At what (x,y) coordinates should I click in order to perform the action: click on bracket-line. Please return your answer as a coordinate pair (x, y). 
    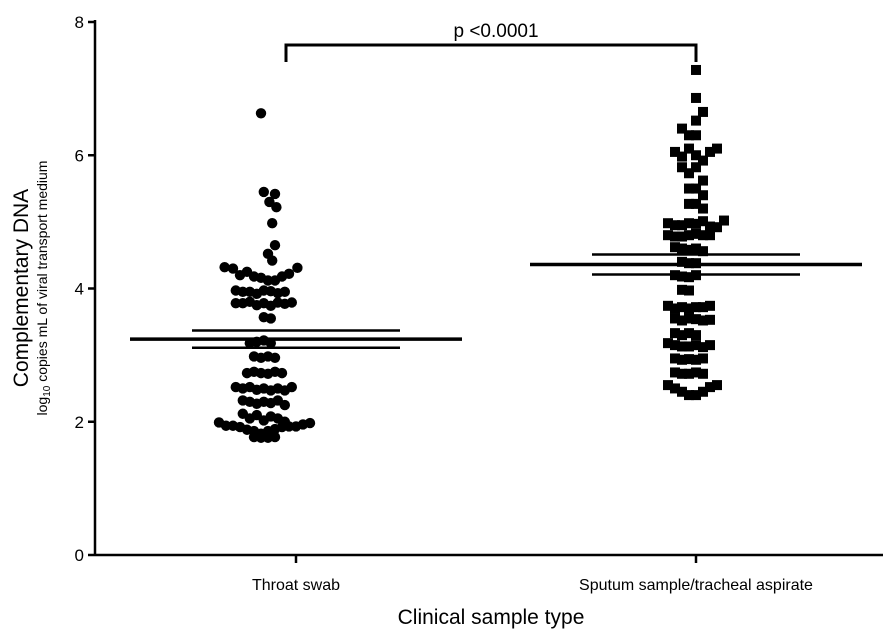
    Looking at the image, I should click on (491, 52).